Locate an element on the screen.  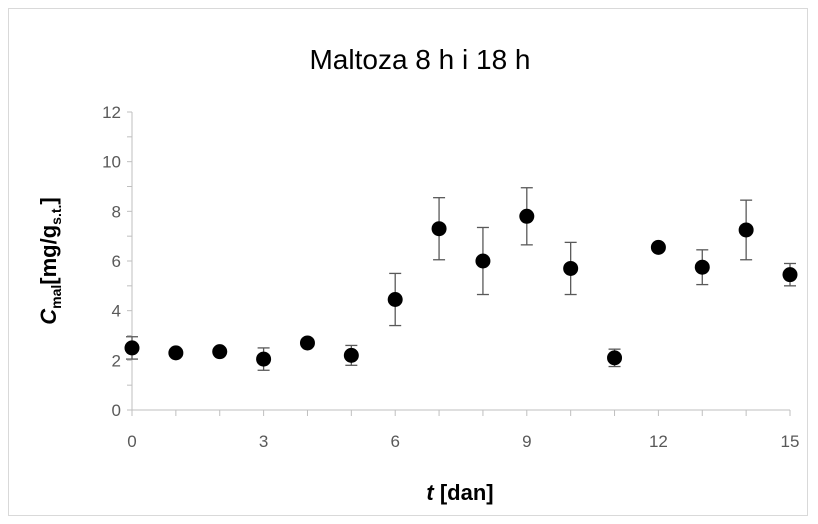
x-axis-title: t [dan] is located at coordinates (459, 492).